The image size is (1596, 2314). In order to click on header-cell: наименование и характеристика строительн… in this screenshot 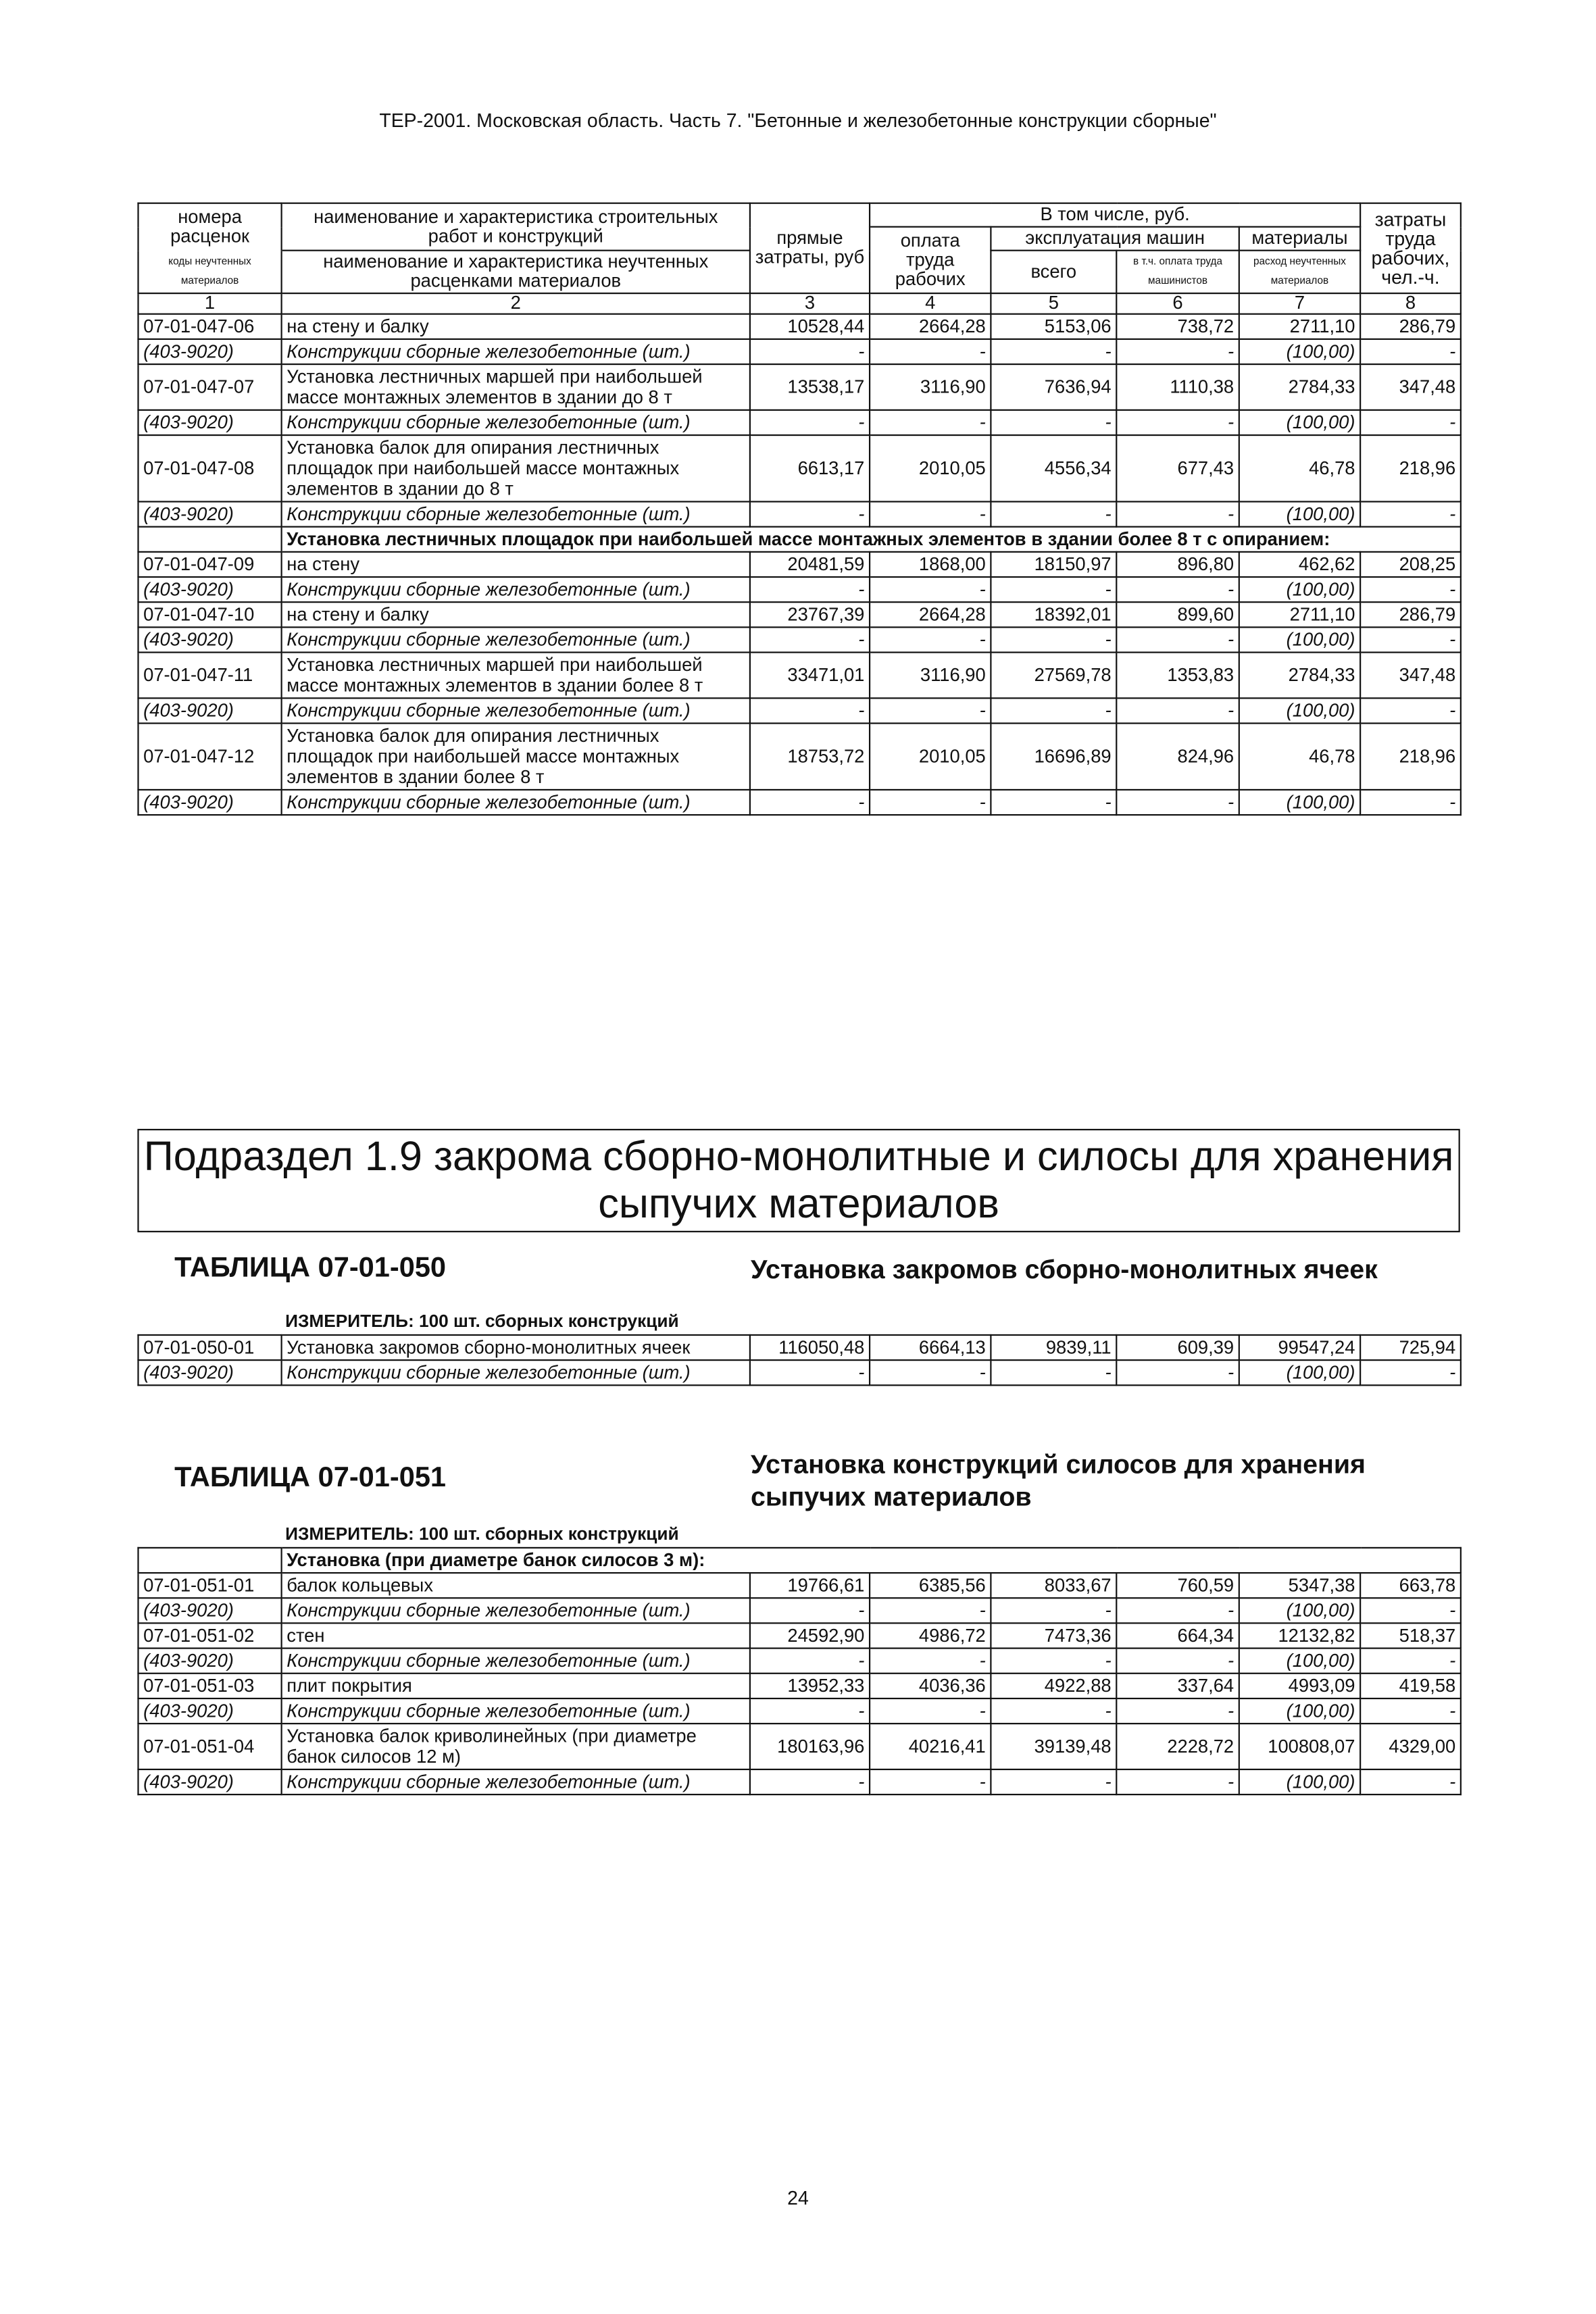, I will do `click(515, 226)`.